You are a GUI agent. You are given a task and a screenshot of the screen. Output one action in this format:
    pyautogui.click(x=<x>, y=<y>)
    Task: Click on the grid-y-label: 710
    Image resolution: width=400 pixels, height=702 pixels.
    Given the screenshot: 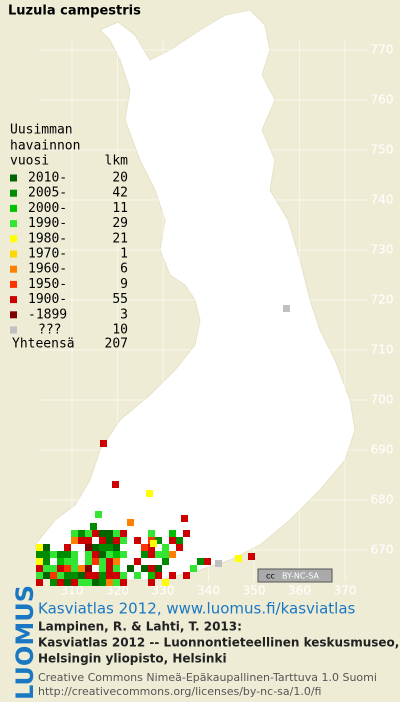 What is the action you would take?
    pyautogui.click(x=382, y=350)
    